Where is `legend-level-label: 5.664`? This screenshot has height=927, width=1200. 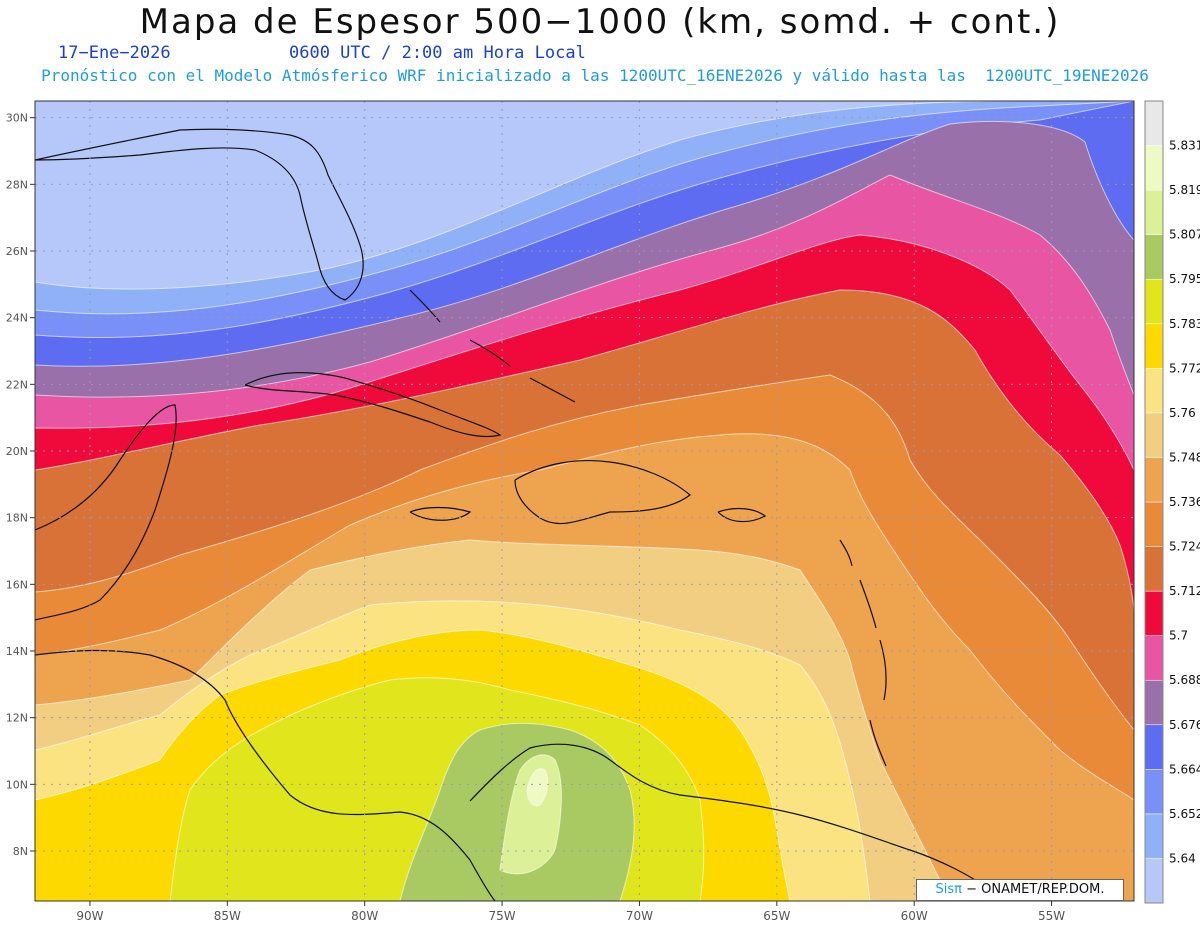 legend-level-label: 5.664 is located at coordinates (1184, 769).